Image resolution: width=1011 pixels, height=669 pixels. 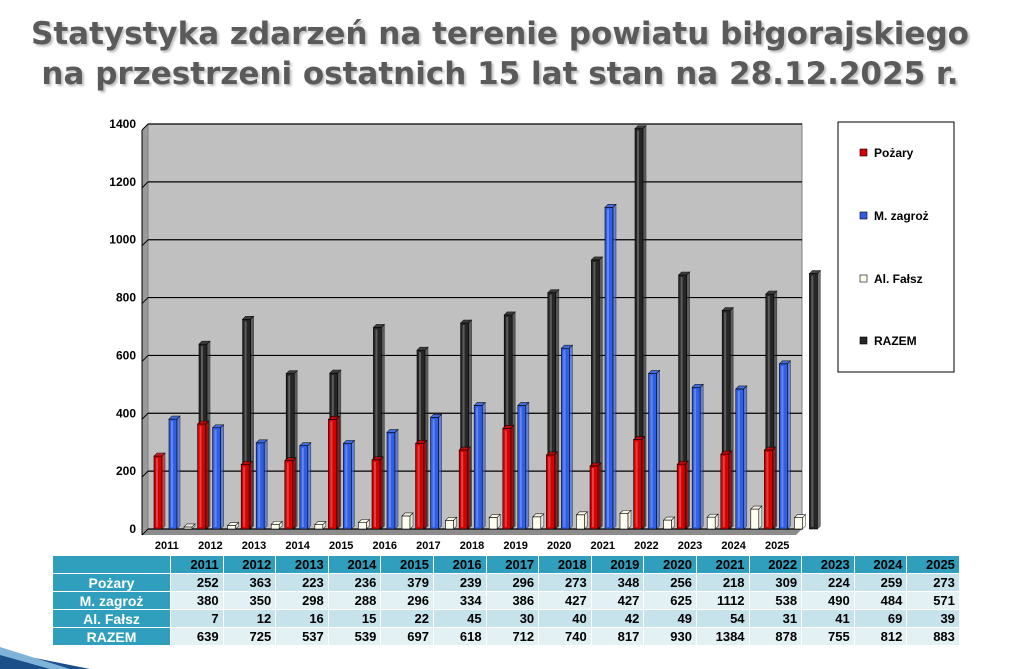 I want to click on legend-swatch-m-zagroz, so click(x=863, y=215).